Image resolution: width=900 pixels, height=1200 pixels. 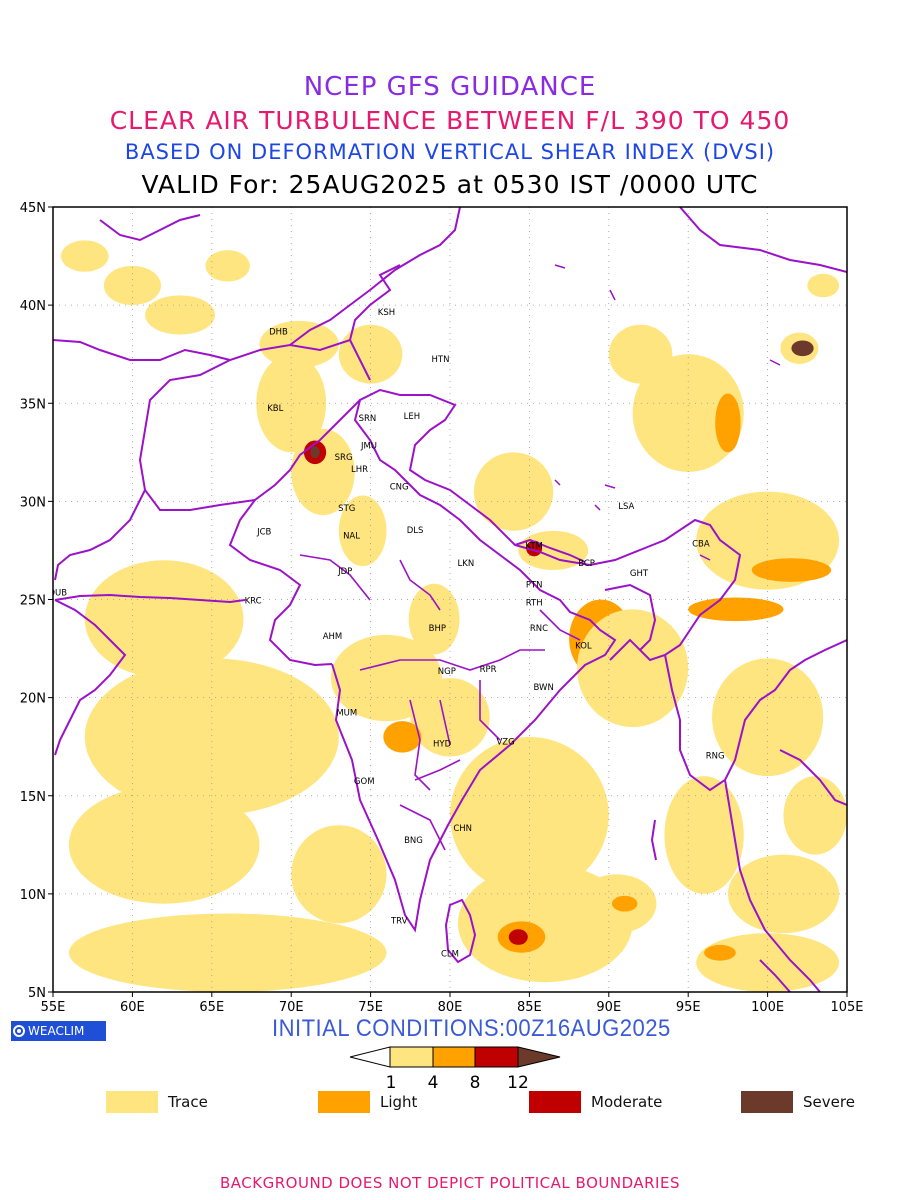 I want to click on station-bwn: BWN, so click(x=544, y=688).